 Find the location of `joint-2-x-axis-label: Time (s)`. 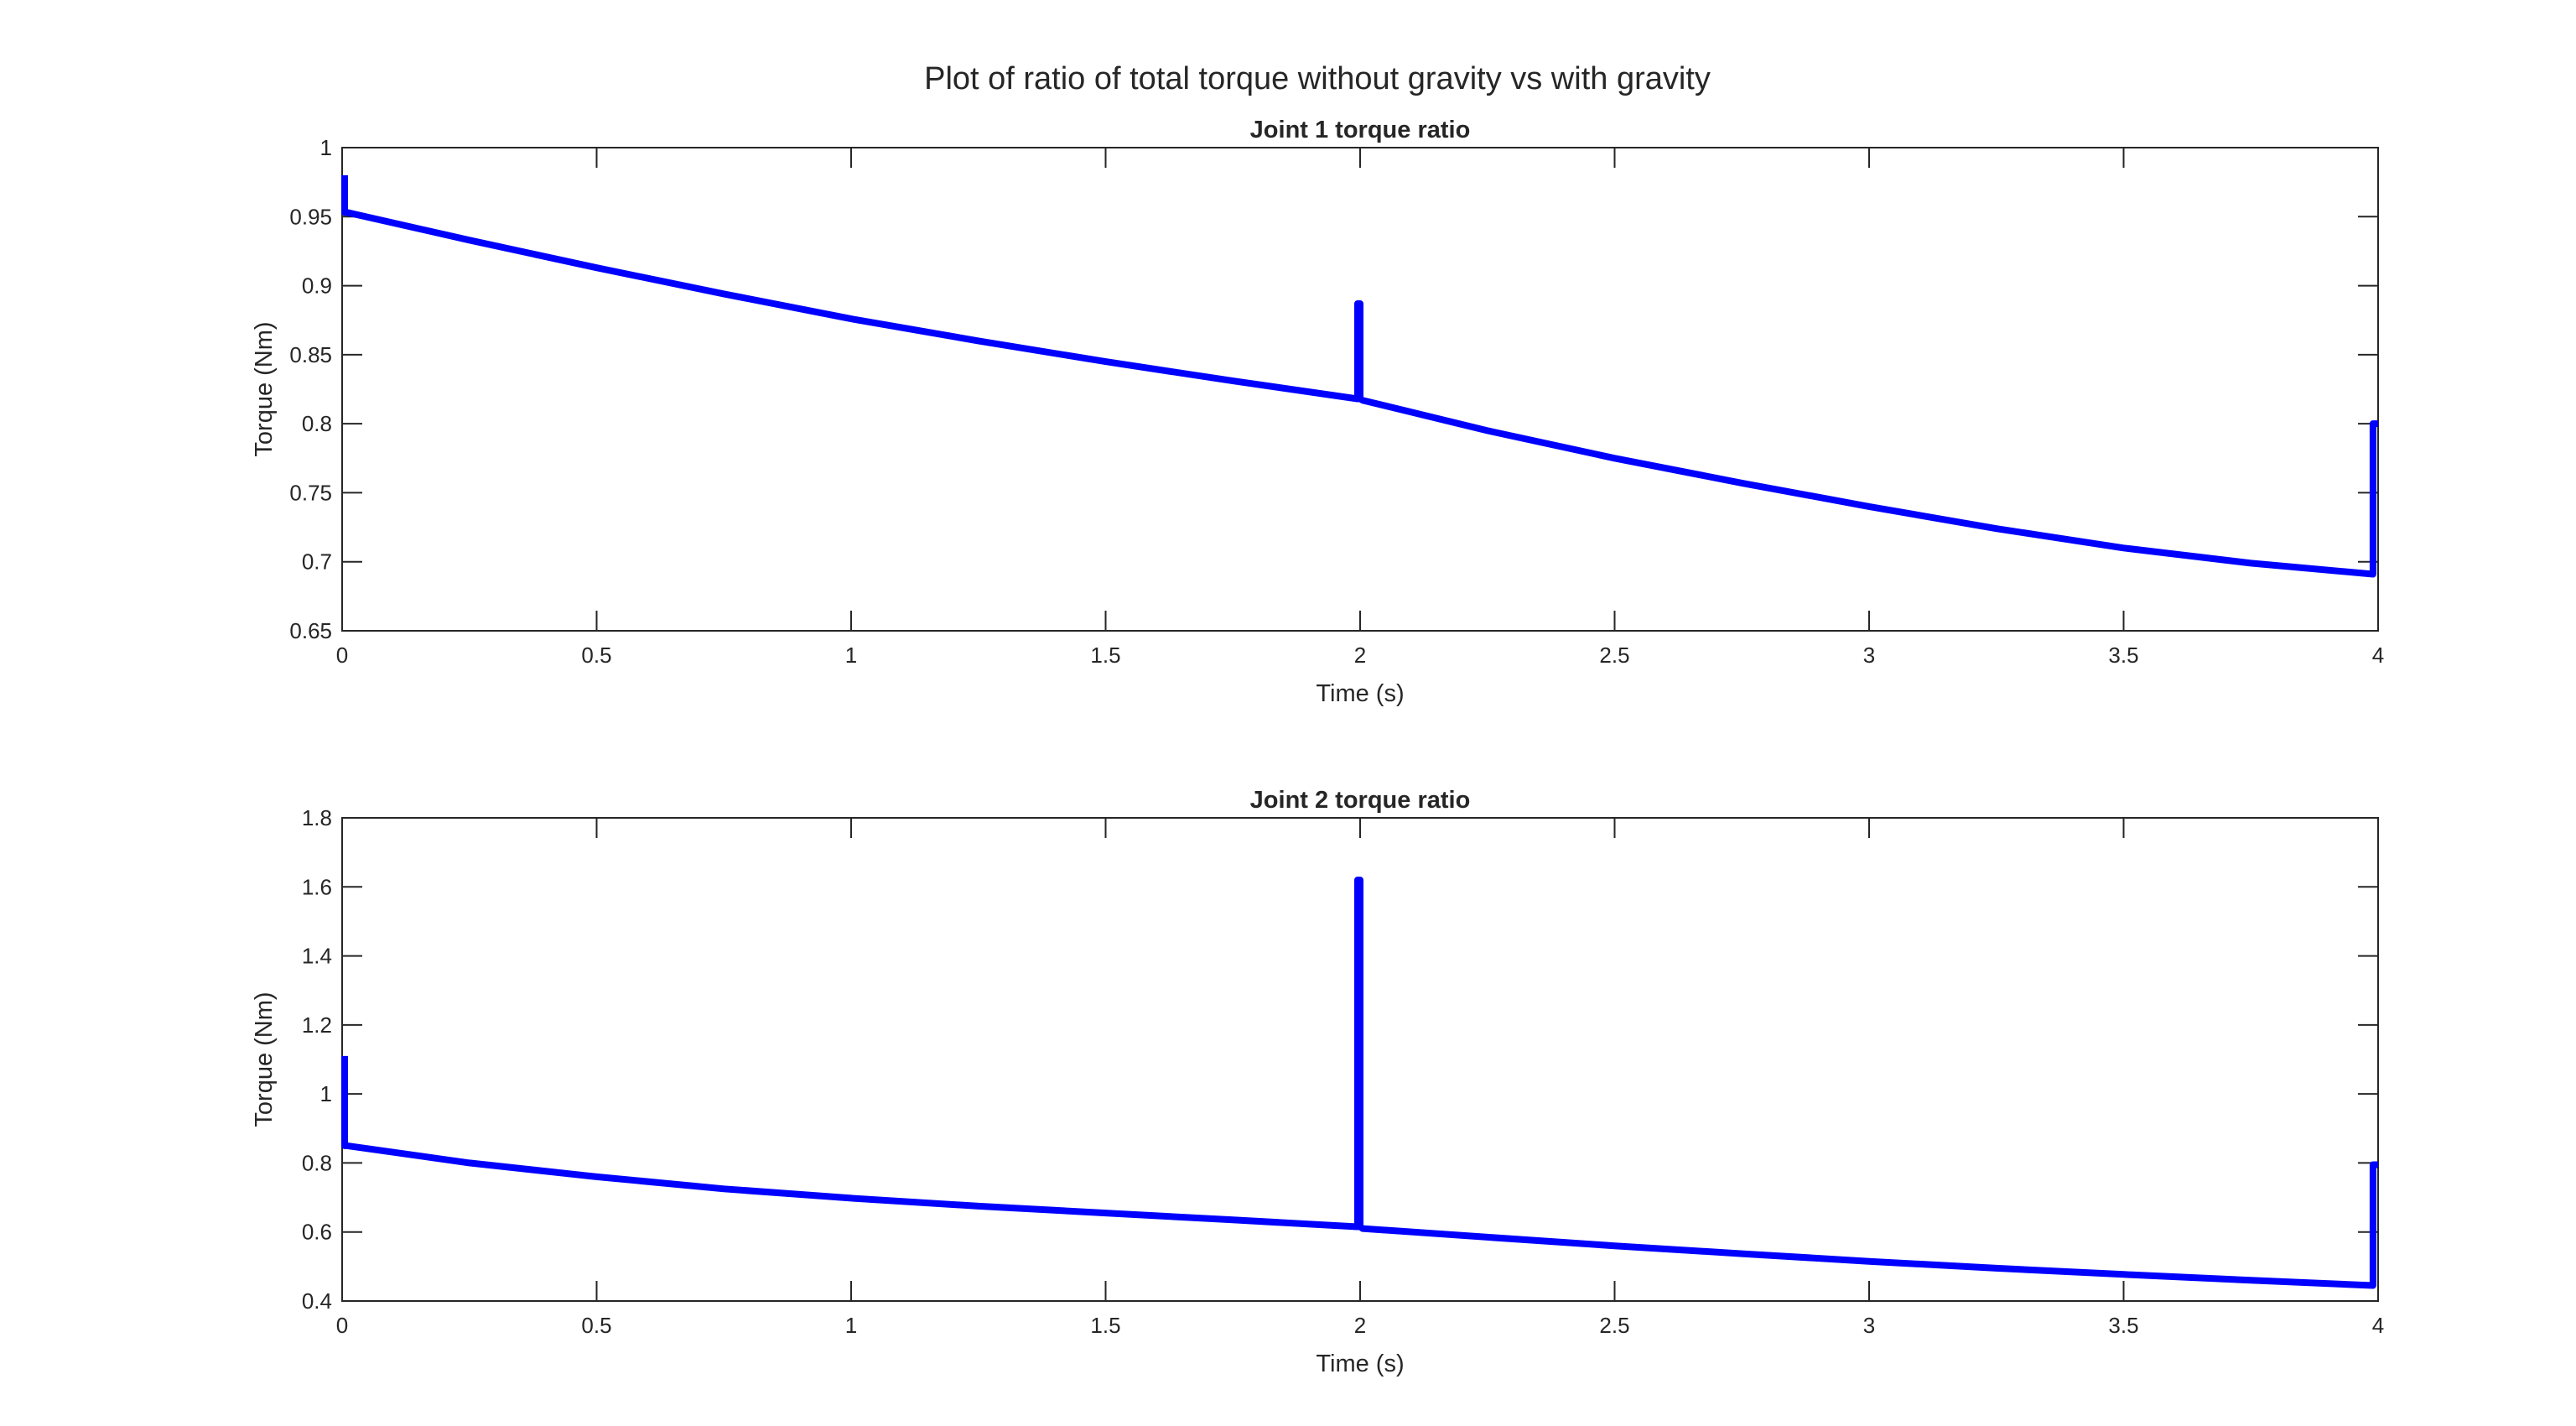

joint-2-x-axis-label: Time (s) is located at coordinates (1360, 1364).